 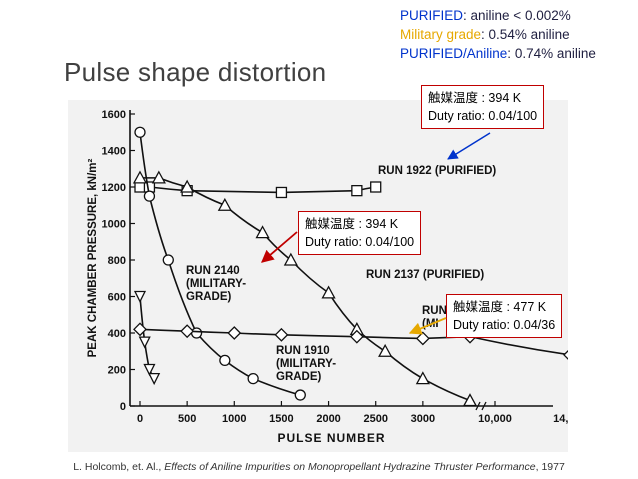 What do you see at coordinates (117, 261) in the screenshot?
I see `y-tick-label: 800` at bounding box center [117, 261].